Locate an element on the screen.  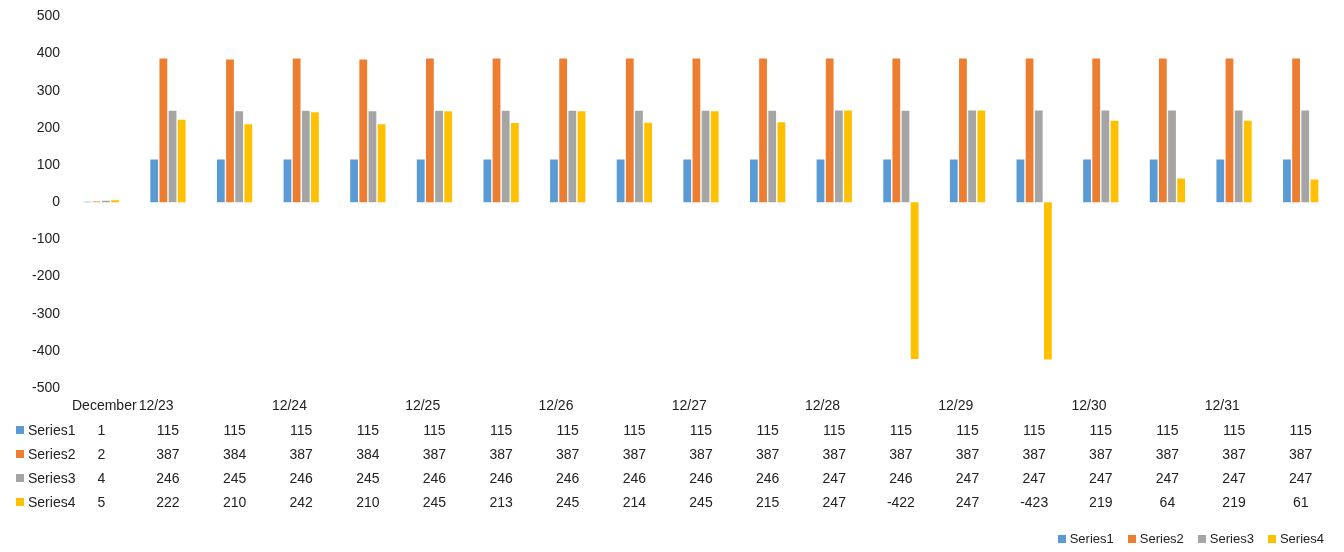
legend-label: Series3 is located at coordinates (52, 478).